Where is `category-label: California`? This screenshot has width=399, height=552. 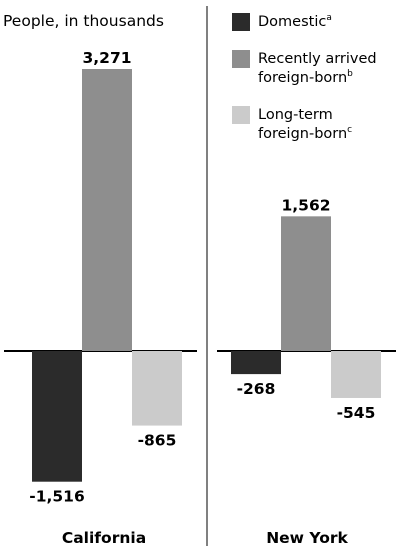 category-label: California is located at coordinates (104, 538).